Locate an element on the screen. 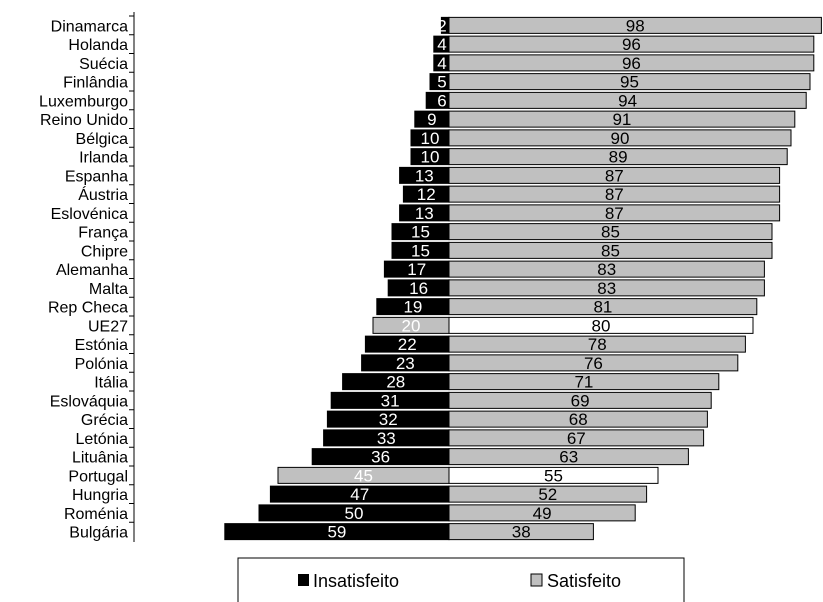 The width and height of the screenshot is (823, 602). label-satisfeito-reino-unido: 91 is located at coordinates (621, 119).